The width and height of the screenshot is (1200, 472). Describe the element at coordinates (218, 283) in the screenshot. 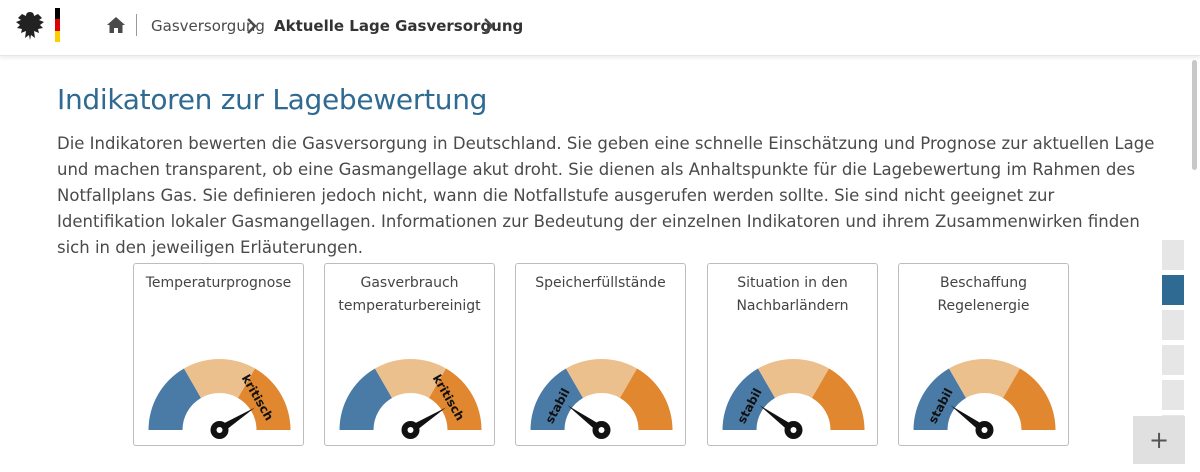

I see `indicator-title: Temperaturprognose` at that location.